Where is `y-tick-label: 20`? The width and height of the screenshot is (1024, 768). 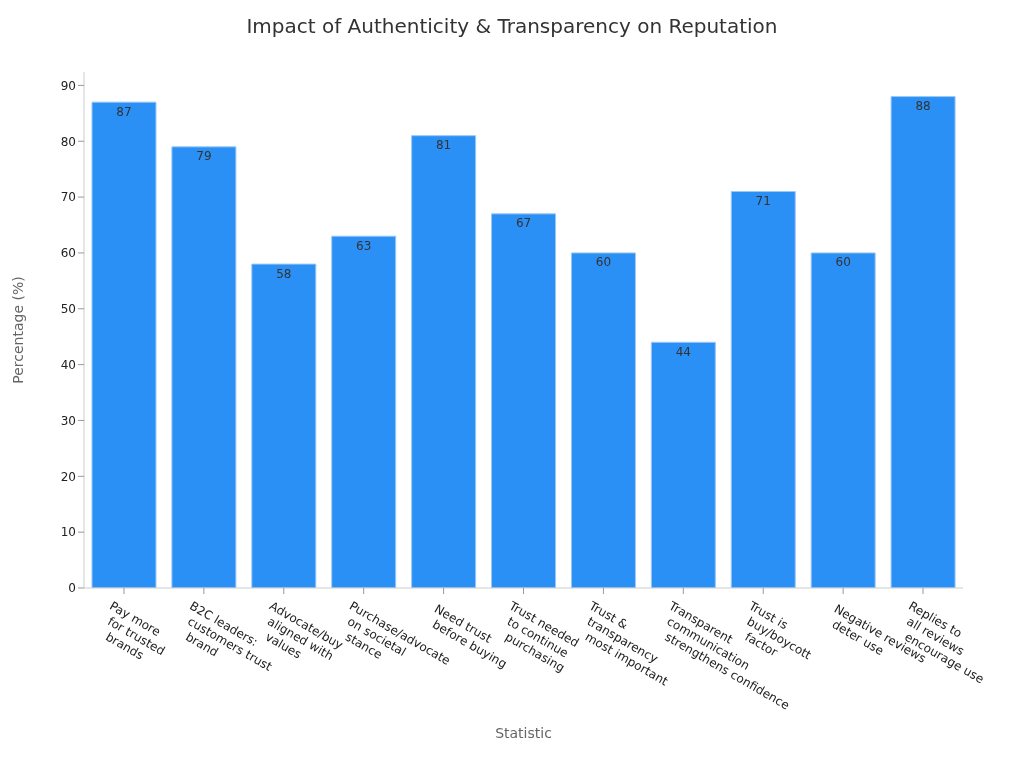
y-tick-label: 20 is located at coordinates (68, 476).